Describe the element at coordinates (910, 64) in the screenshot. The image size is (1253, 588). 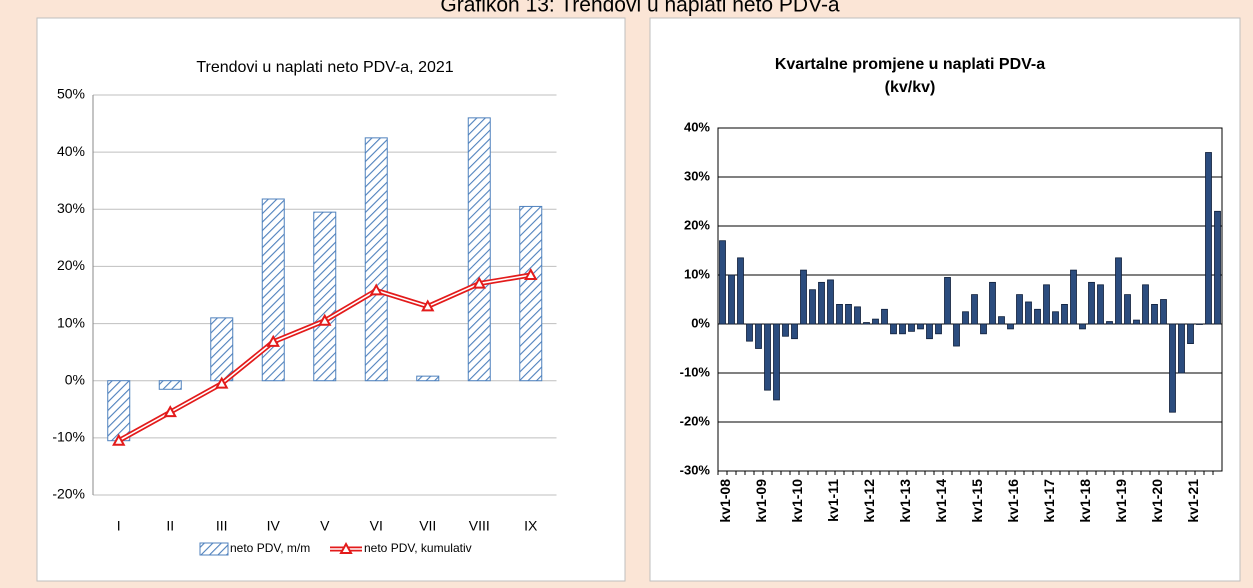
I see `chart-title: Kvartalne promjene u naplati PDV-a` at that location.